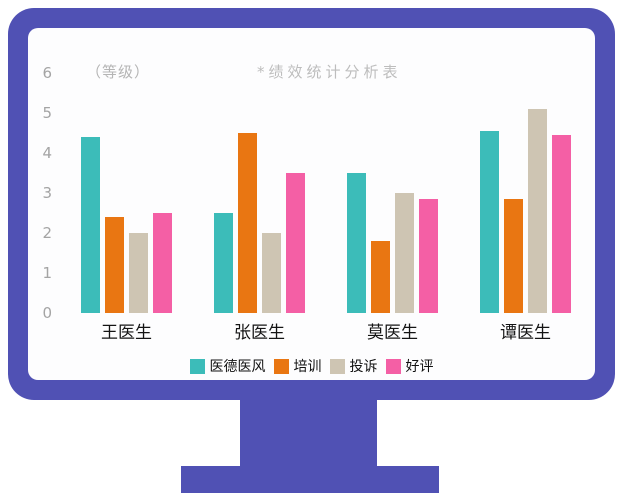  What do you see at coordinates (47, 313) in the screenshot?
I see `y-tick-label: 0` at bounding box center [47, 313].